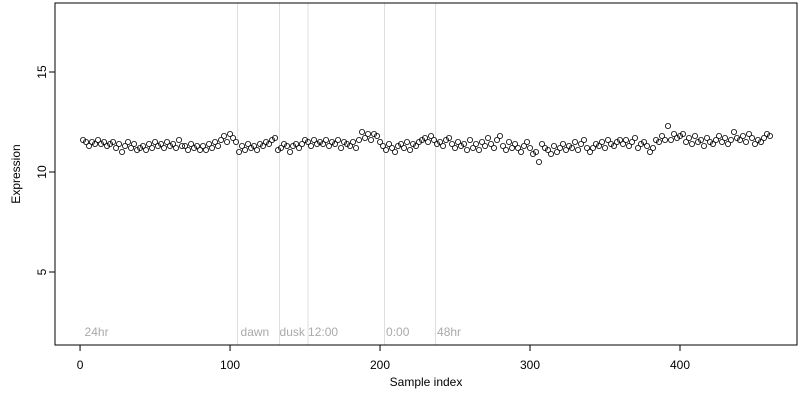 Image resolution: width=800 pixels, height=400 pixels. I want to click on y-tick-label: 15, so click(42, 72).